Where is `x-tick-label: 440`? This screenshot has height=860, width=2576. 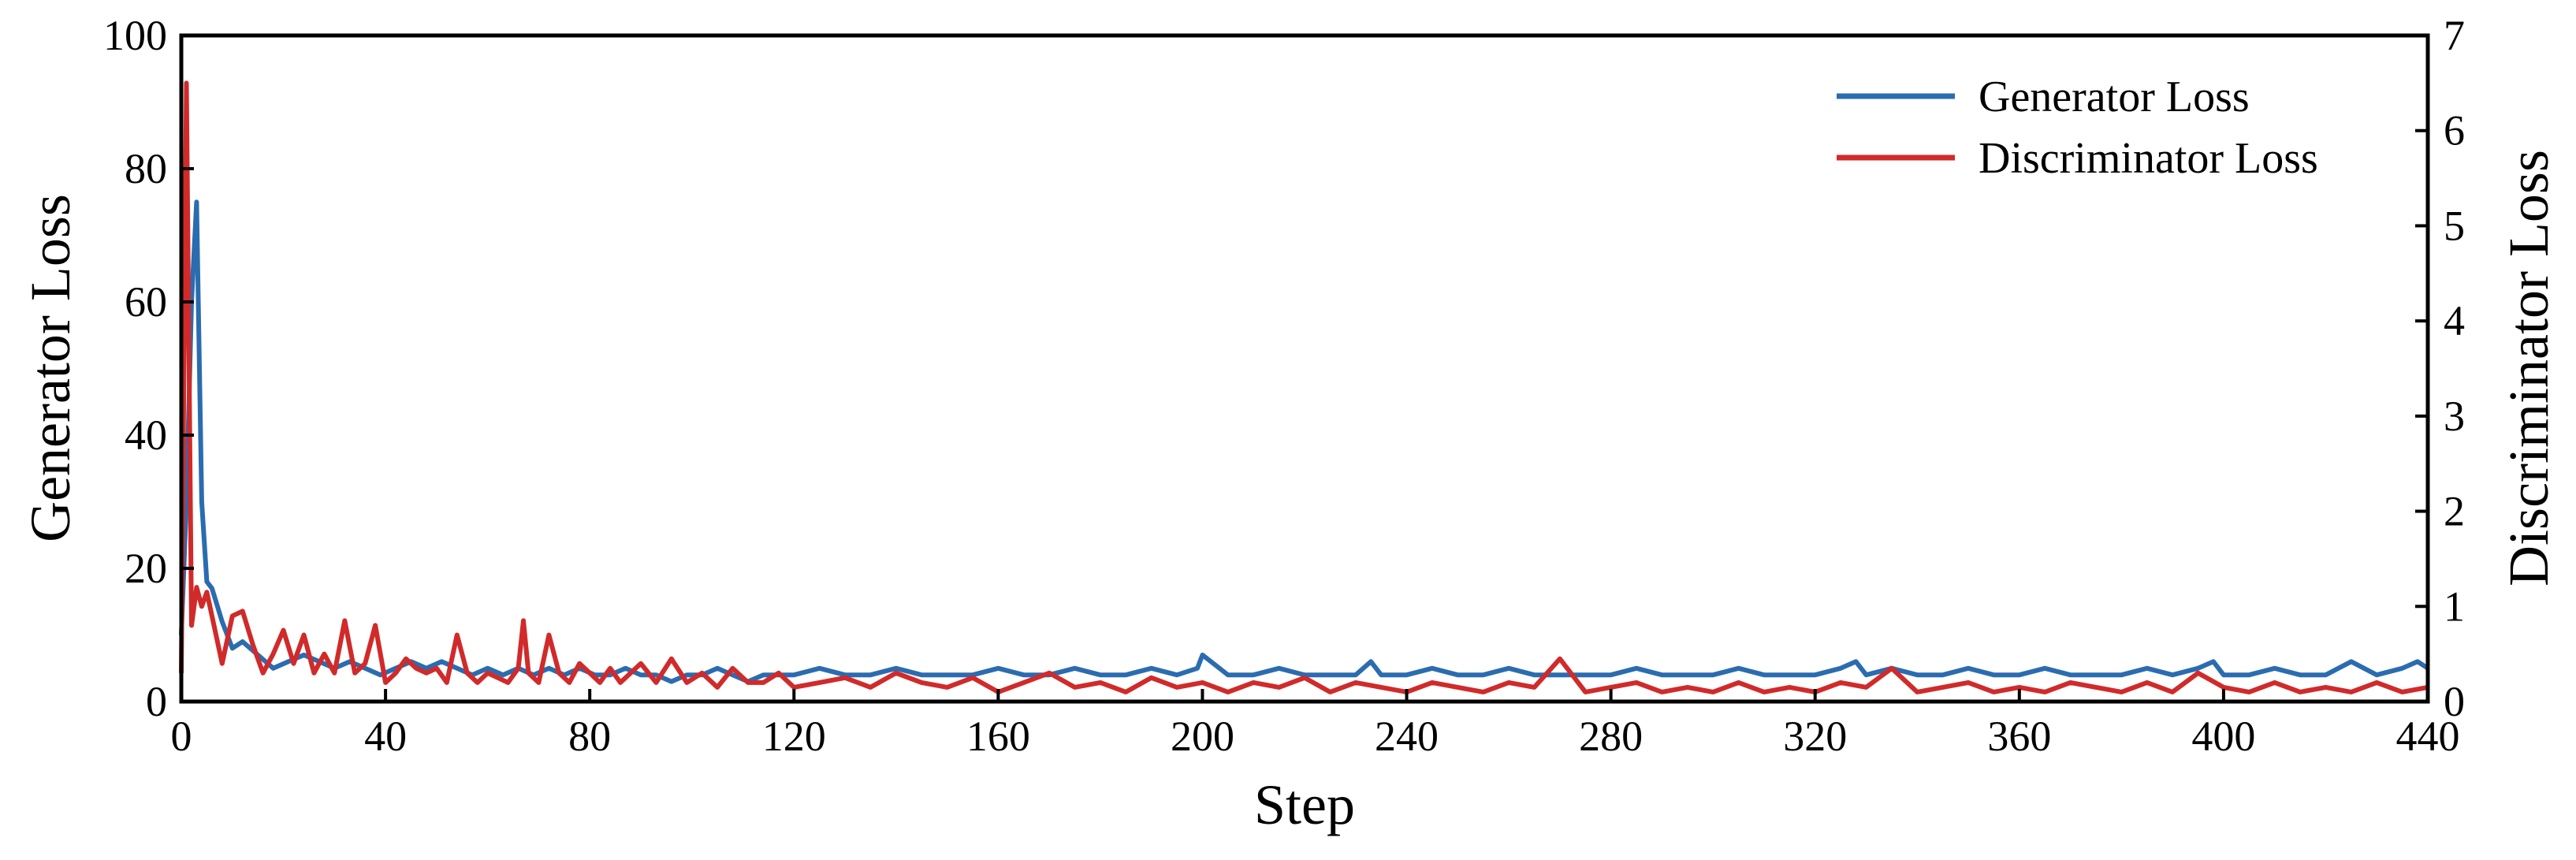
x-tick-label: 440 is located at coordinates (2428, 736).